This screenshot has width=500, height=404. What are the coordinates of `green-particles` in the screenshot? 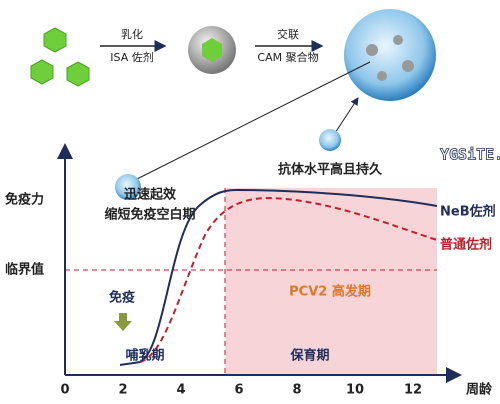 It's located at (60, 57).